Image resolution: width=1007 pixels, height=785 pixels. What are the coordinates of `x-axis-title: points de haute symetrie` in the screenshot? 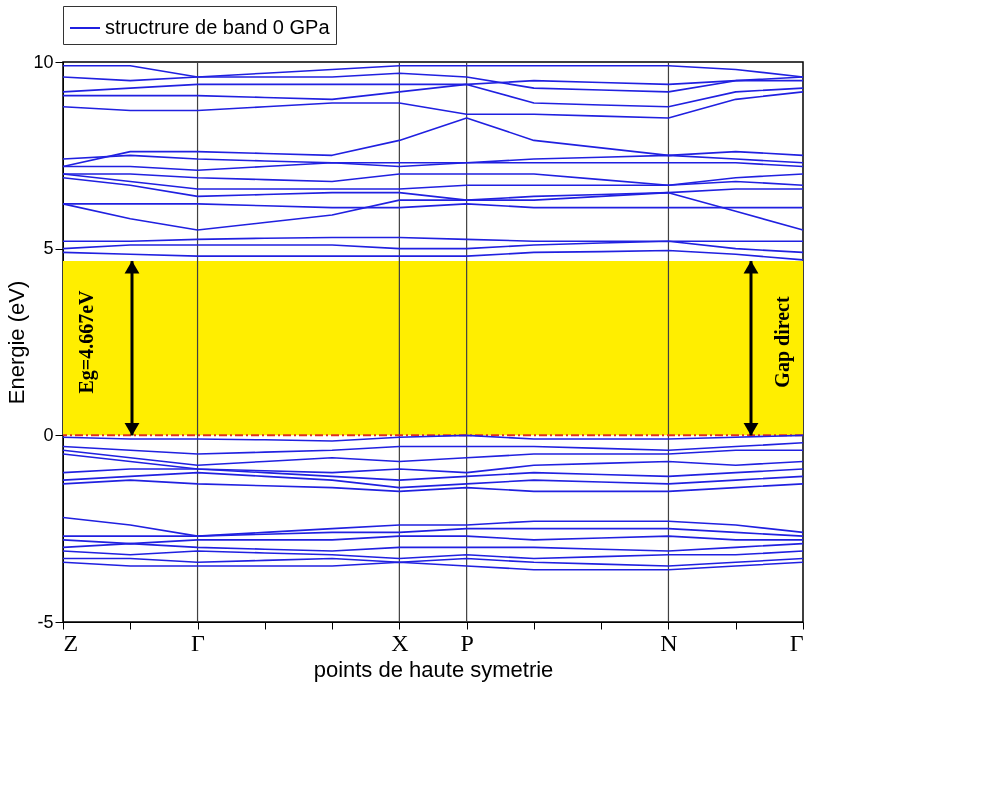 It's located at (433, 669).